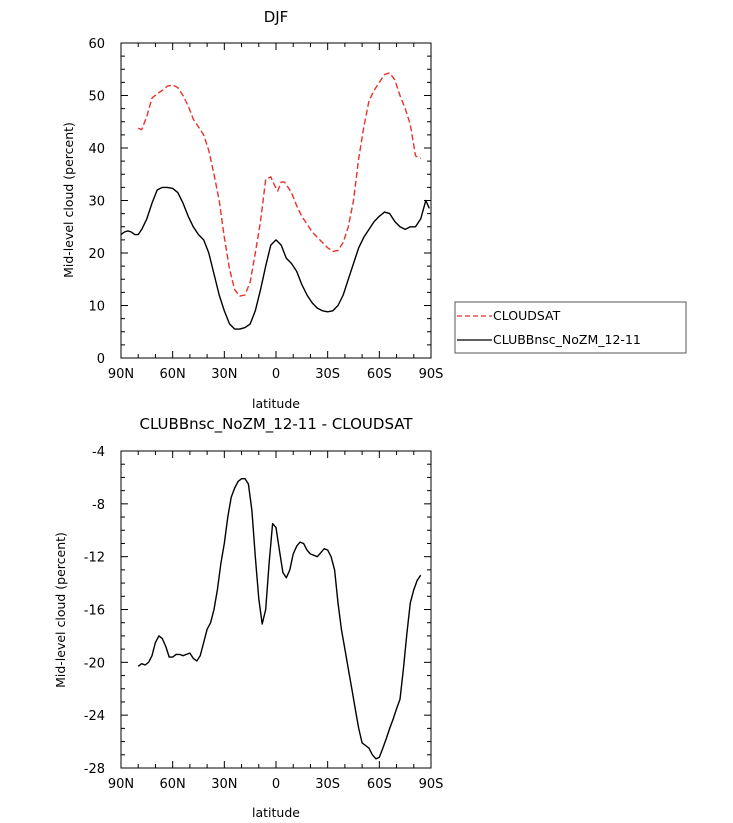 Image resolution: width=733 pixels, height=823 pixels. Describe the element at coordinates (98, 505) in the screenshot. I see `bottom-y-tick-label: -8` at that location.